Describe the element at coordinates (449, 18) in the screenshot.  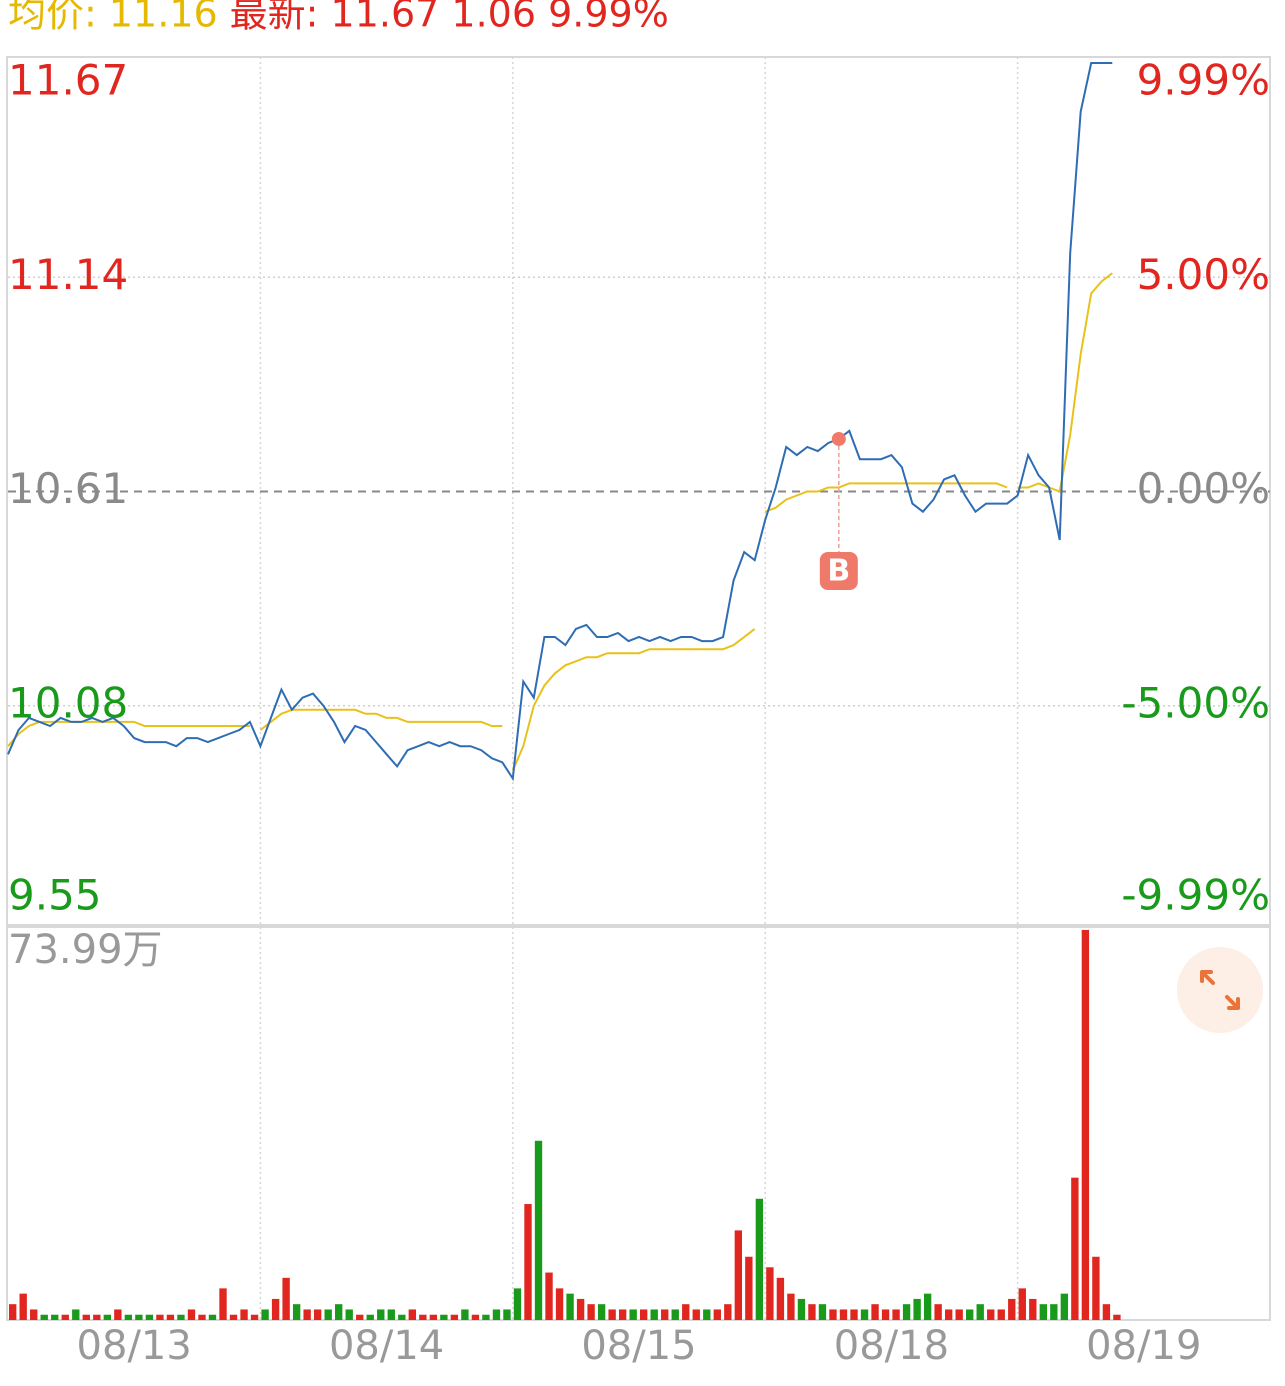
I see `header-text: 最新: 11.67 1.06 9.99%` at that location.